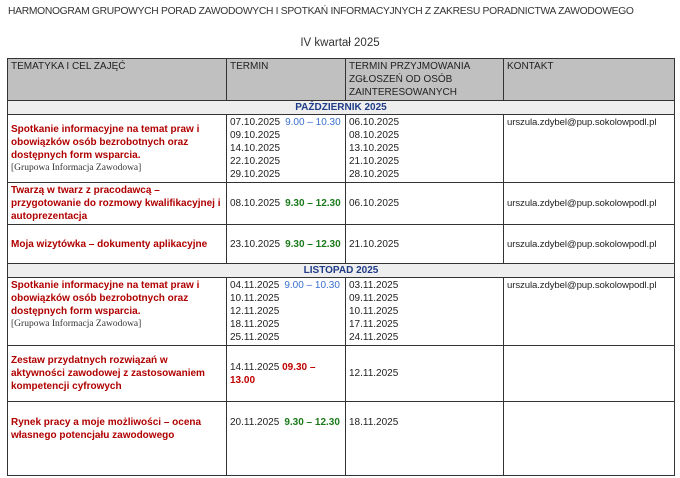 The height and width of the screenshot is (478, 680). I want to click on deadline: 08.10.2025, so click(374, 135).